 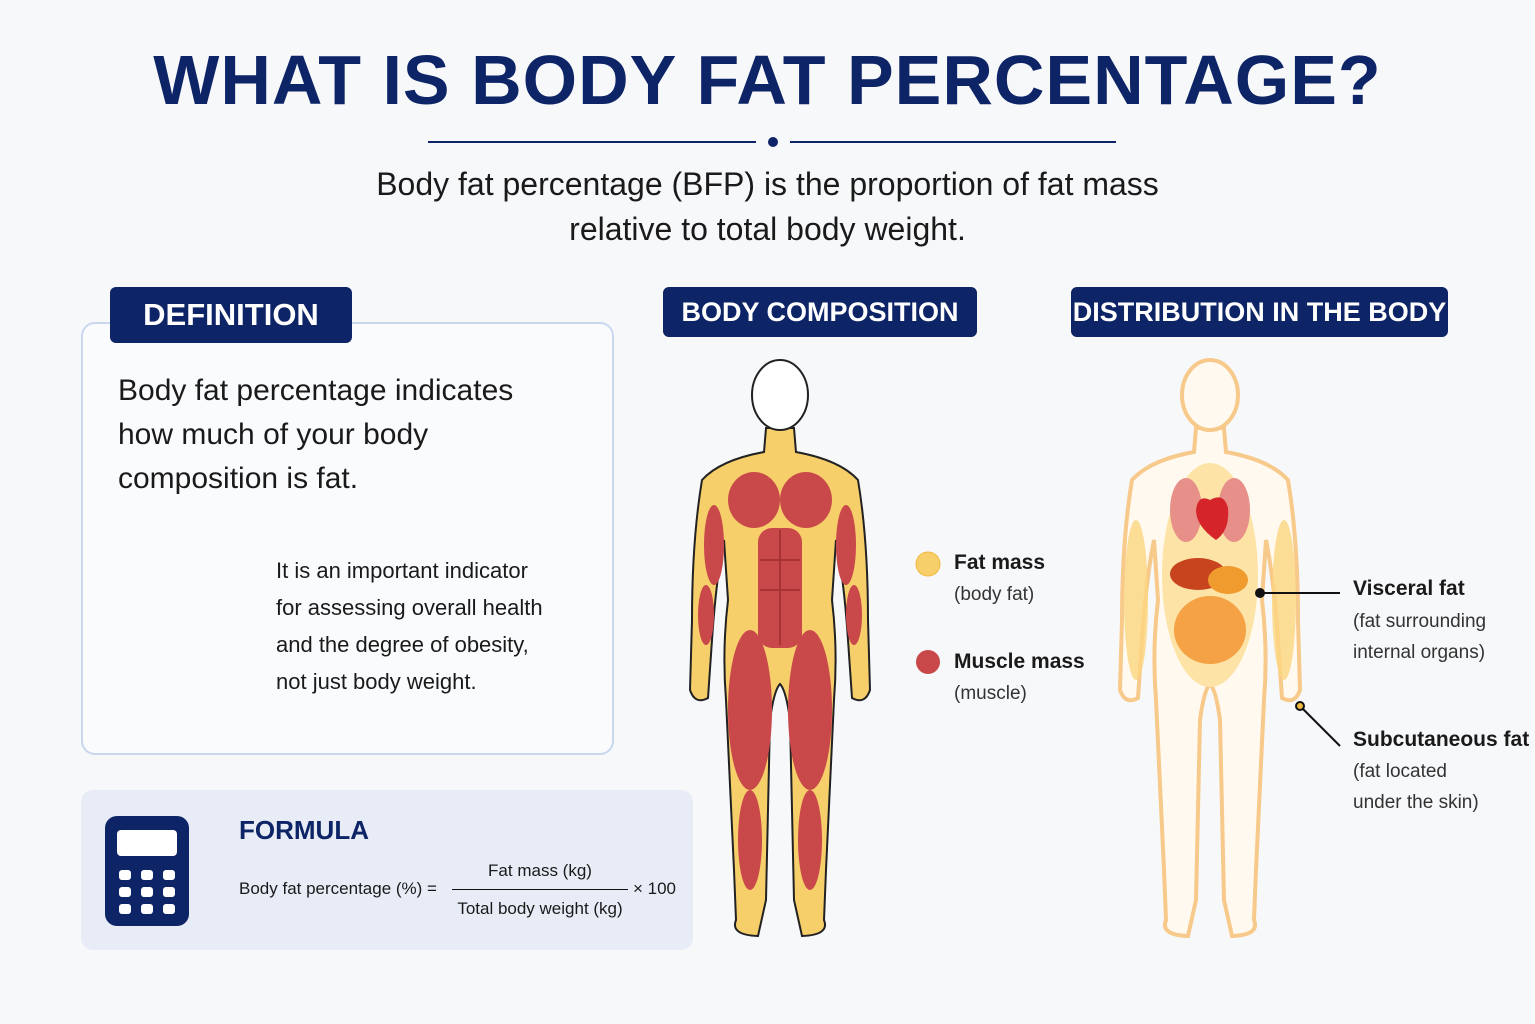 I want to click on text-line: composition is fat., so click(x=238, y=478).